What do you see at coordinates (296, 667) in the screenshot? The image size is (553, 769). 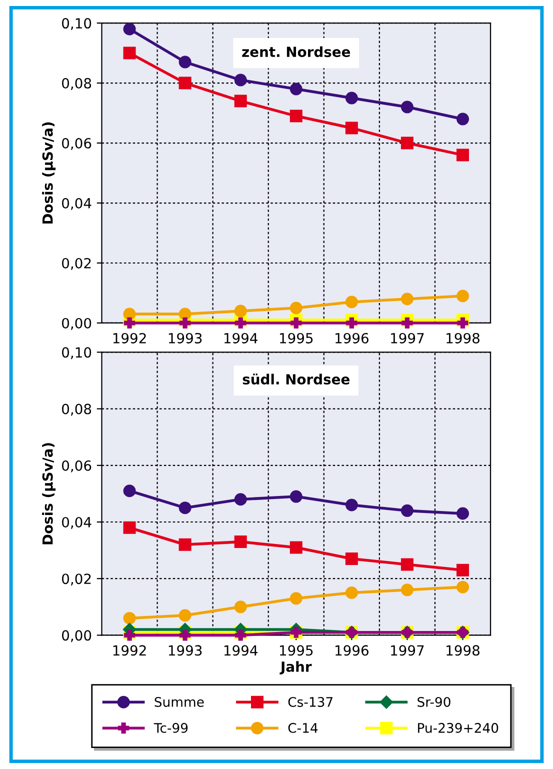 I see `x-axis-title: Jahr` at bounding box center [296, 667].